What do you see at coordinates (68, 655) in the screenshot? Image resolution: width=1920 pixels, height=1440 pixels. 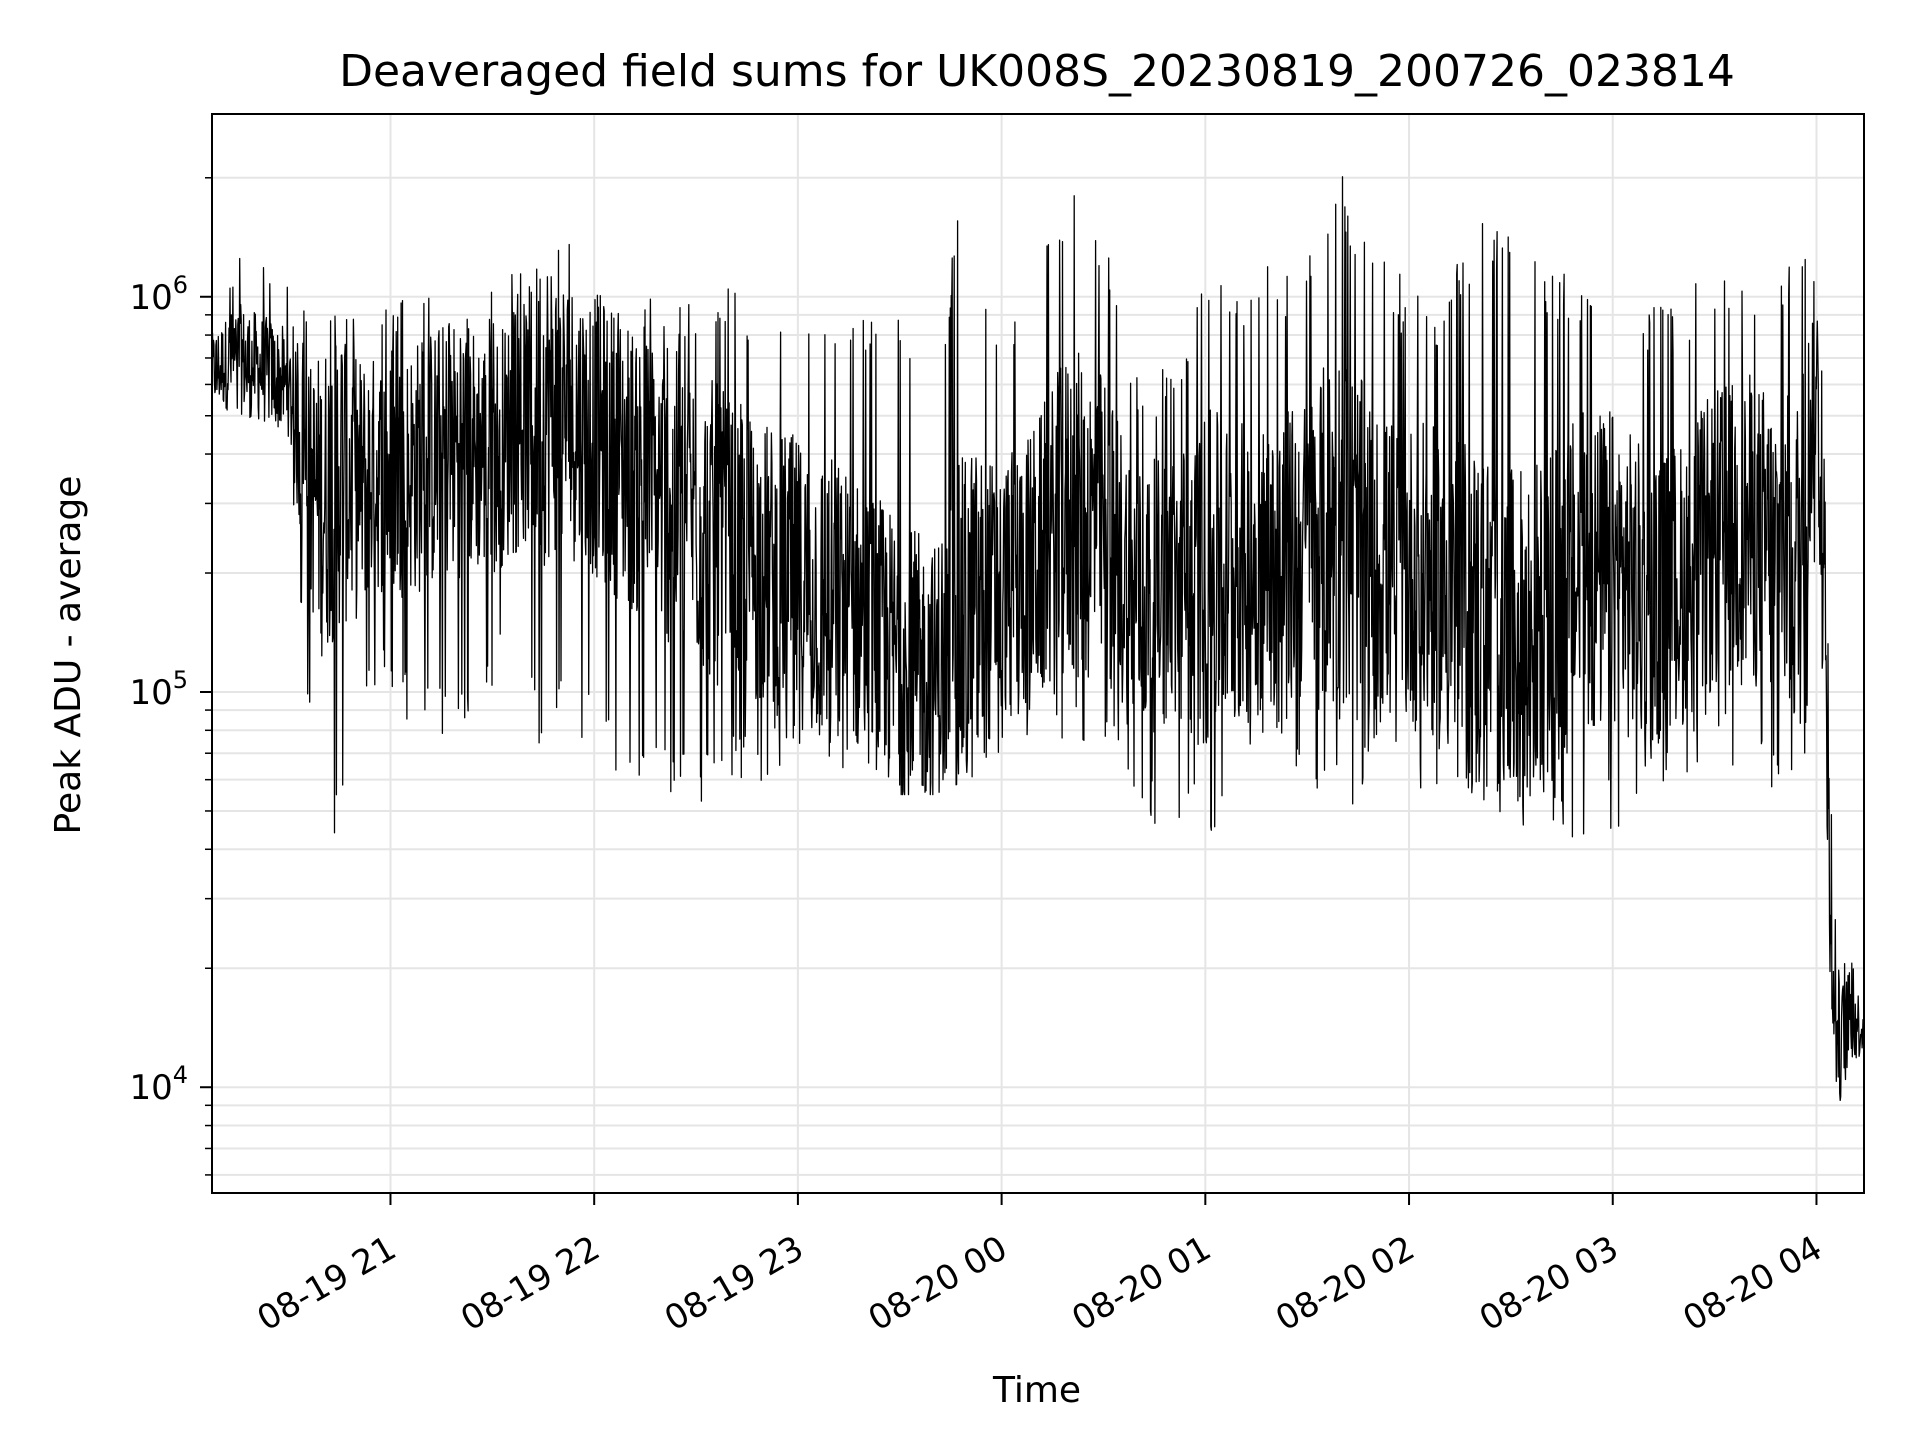 I see `y-axis-label: Peak ADU - average` at bounding box center [68, 655].